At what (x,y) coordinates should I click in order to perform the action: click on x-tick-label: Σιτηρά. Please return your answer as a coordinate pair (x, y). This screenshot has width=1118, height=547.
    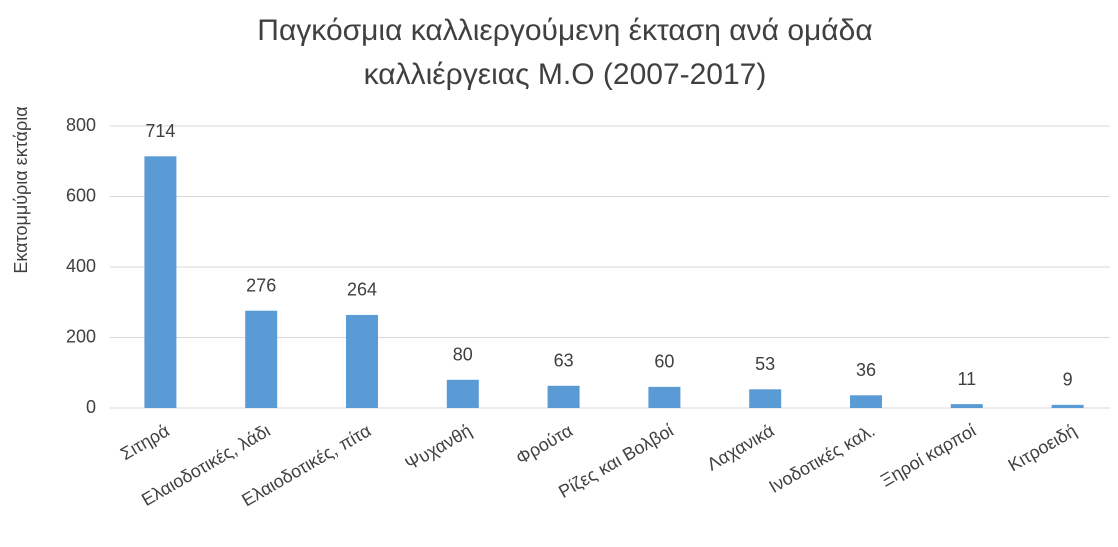
    Looking at the image, I should click on (145, 442).